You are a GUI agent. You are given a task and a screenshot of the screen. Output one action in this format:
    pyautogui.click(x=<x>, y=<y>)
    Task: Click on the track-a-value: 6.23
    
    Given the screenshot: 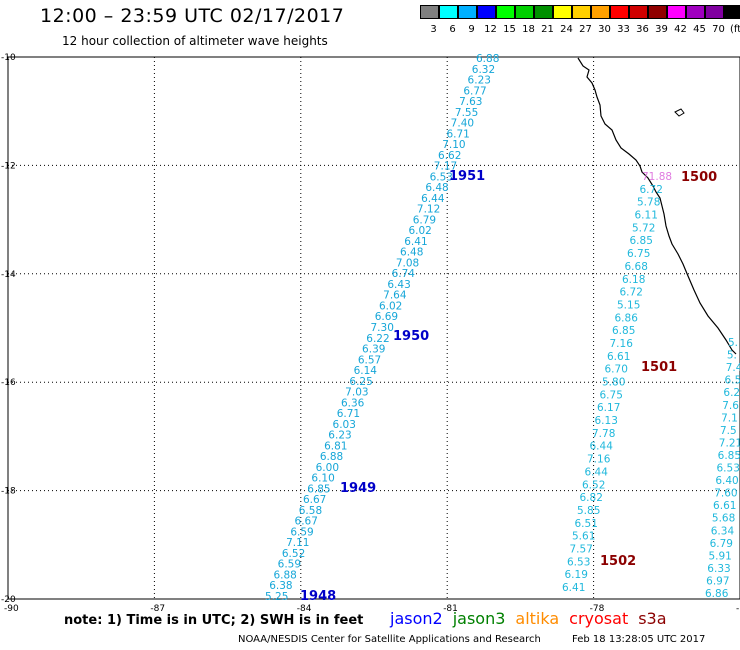 What is the action you would take?
    pyautogui.click(x=339, y=436)
    